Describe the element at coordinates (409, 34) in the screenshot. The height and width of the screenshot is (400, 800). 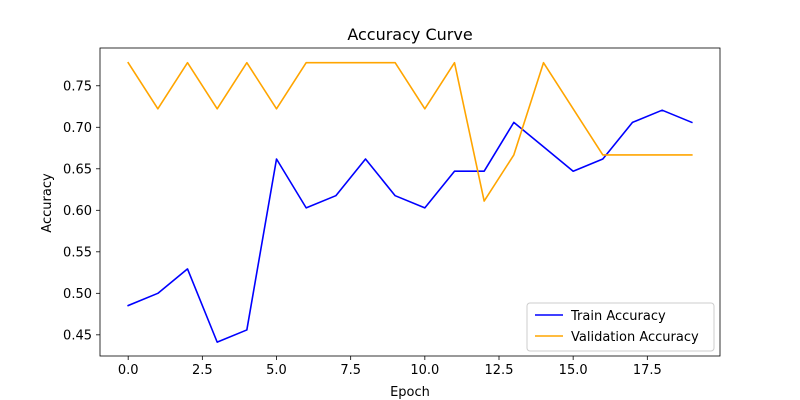
I see `chart-title: Accuracy Curve` at that location.